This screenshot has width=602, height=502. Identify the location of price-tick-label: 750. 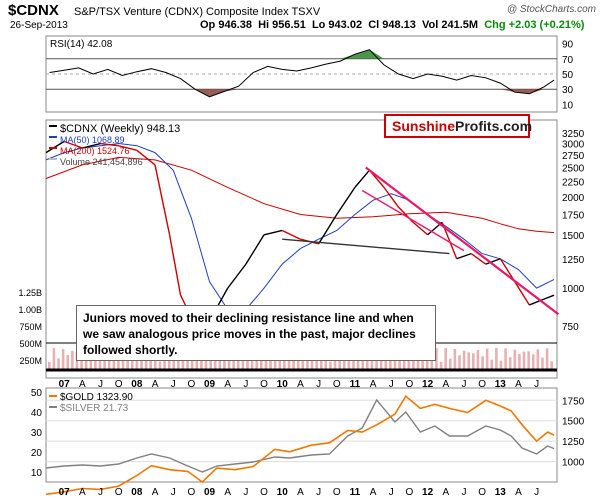
(570, 327).